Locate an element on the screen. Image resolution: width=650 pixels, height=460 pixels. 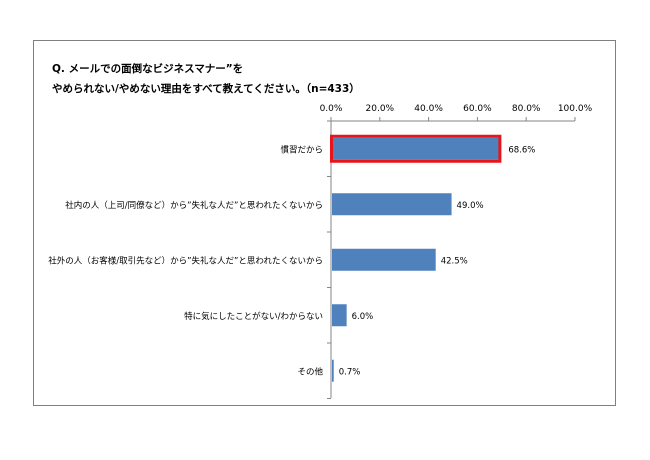
value-label: 68.6% is located at coordinates (521, 150).